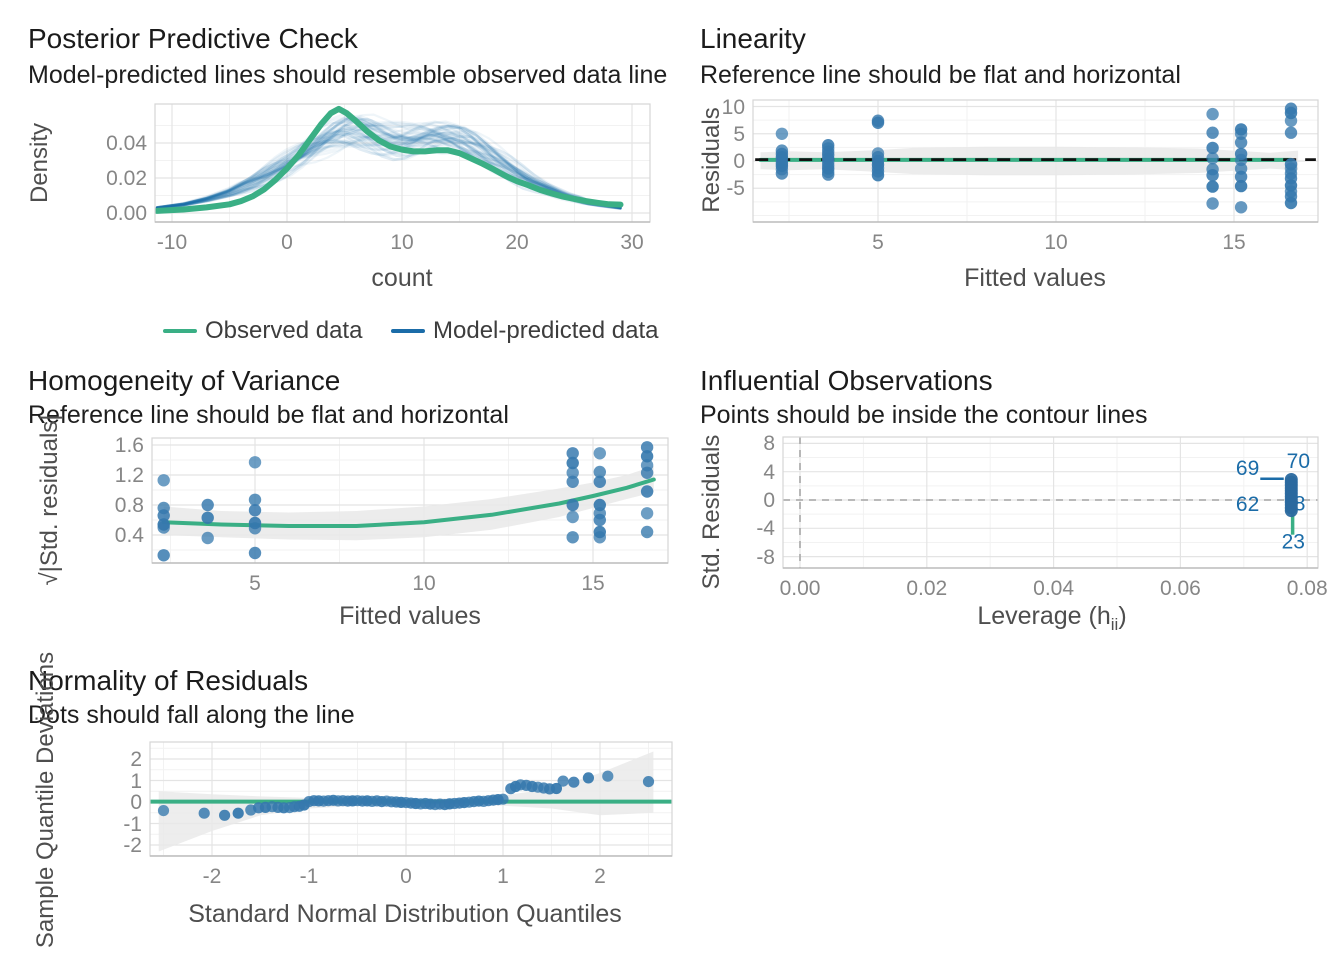  What do you see at coordinates (1293, 542) in the screenshot?
I see `influential-point-label: 23` at bounding box center [1293, 542].